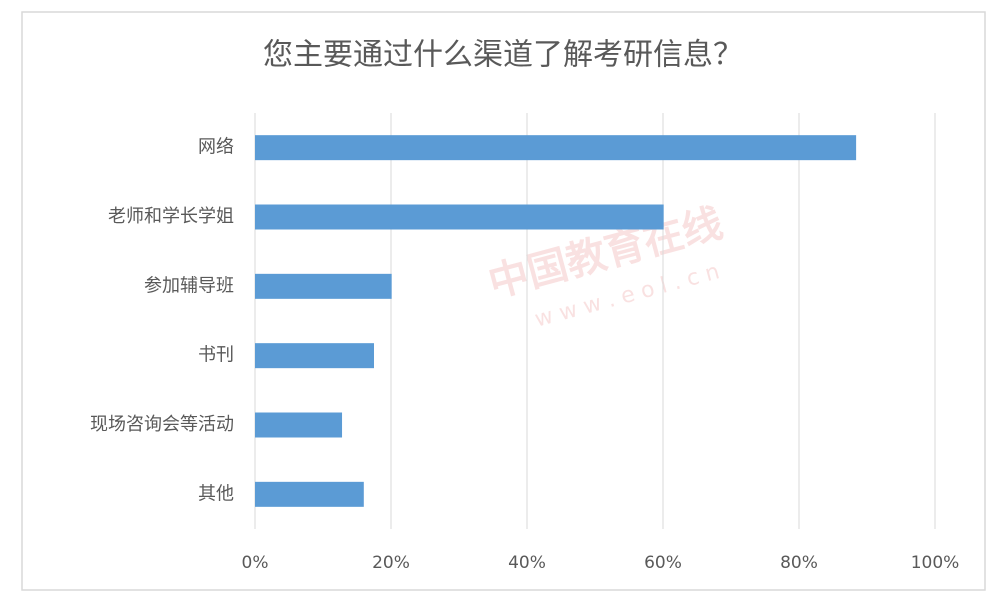 The image size is (1006, 608). What do you see at coordinates (216, 493) in the screenshot?
I see `y-tick-label: 其他` at bounding box center [216, 493].